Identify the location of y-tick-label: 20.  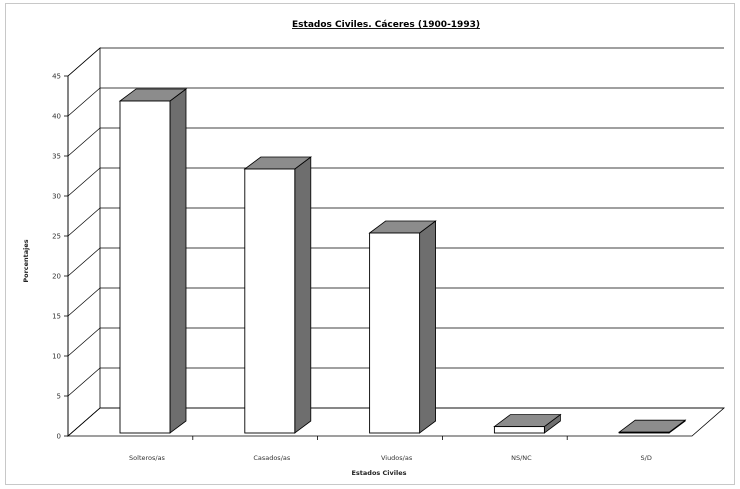
(56, 277).